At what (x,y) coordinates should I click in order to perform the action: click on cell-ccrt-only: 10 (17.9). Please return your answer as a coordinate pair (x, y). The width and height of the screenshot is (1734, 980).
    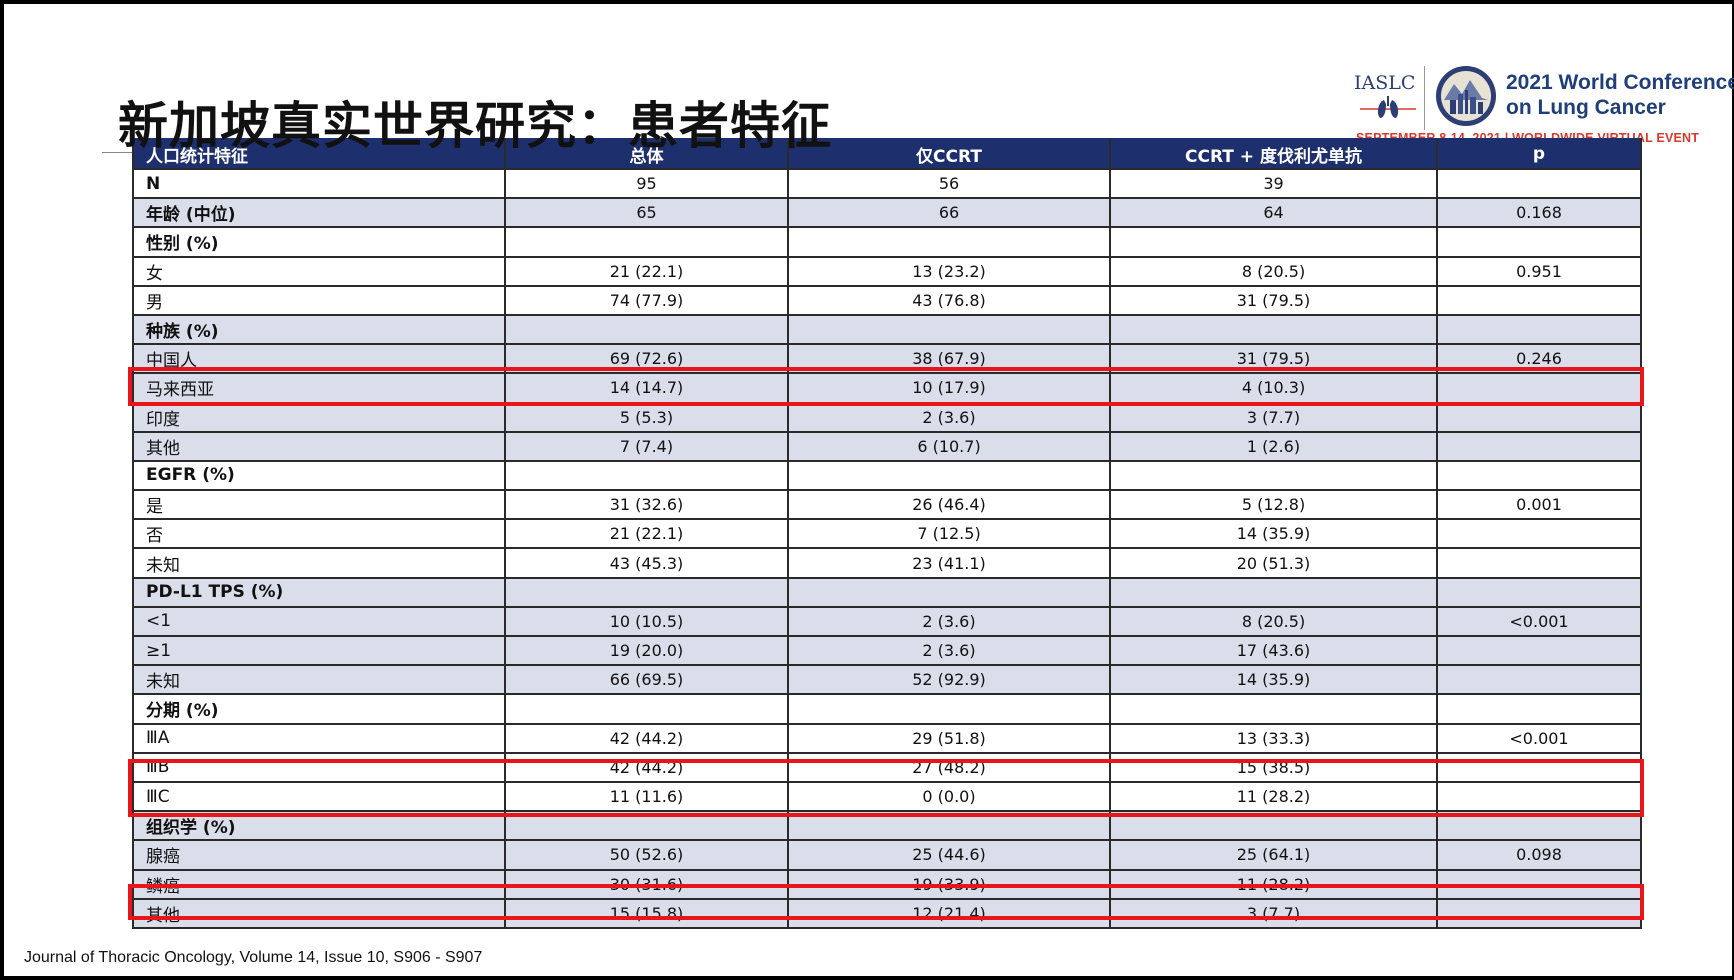
    Looking at the image, I should click on (949, 388).